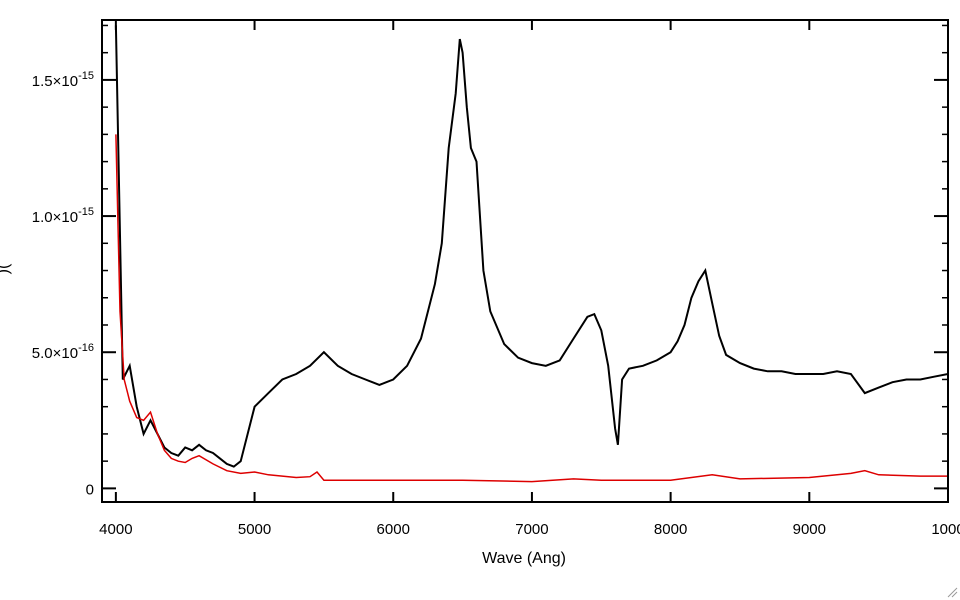 This screenshot has height=600, width=960. Describe the element at coordinates (254, 529) in the screenshot. I see `x-tick-label: 5000` at that location.